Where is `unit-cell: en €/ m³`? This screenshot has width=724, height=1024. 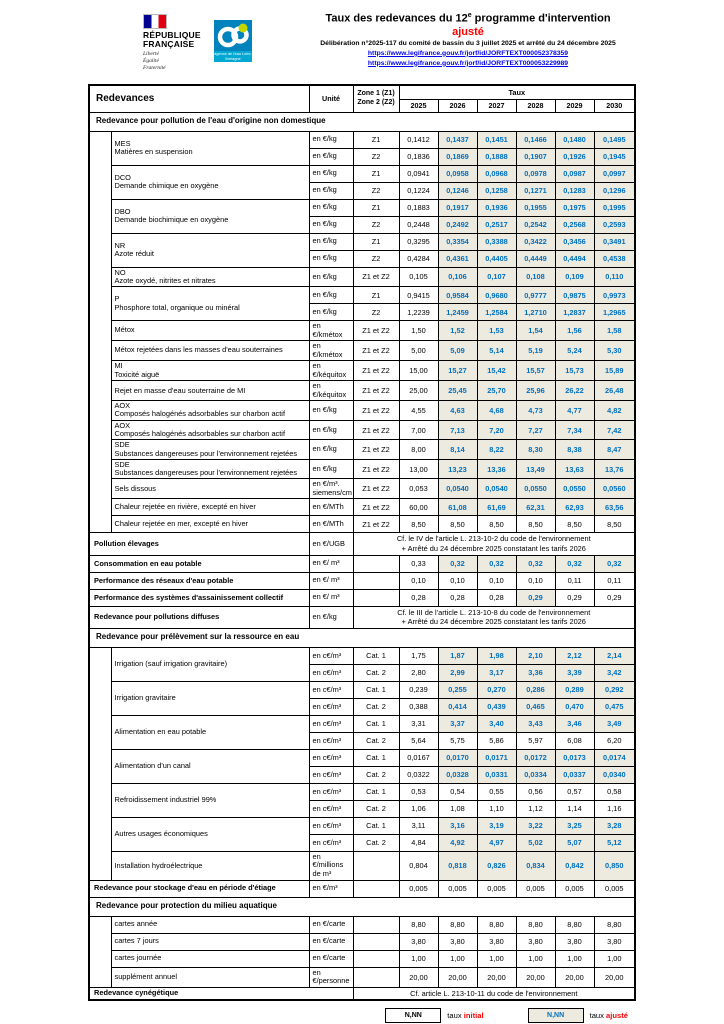
unit-cell: en €/ m³ is located at coordinates (331, 597).